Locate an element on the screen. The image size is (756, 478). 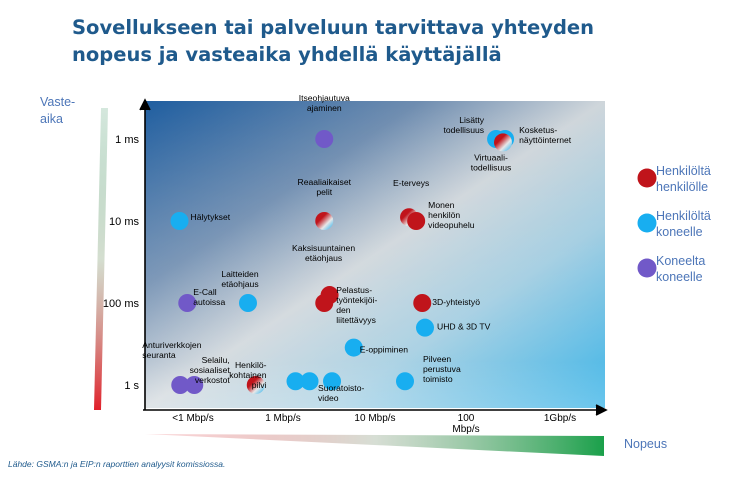
y-ticks: 1 ms 10 ms 100 ms 1 s is located at coordinates (121, 263).